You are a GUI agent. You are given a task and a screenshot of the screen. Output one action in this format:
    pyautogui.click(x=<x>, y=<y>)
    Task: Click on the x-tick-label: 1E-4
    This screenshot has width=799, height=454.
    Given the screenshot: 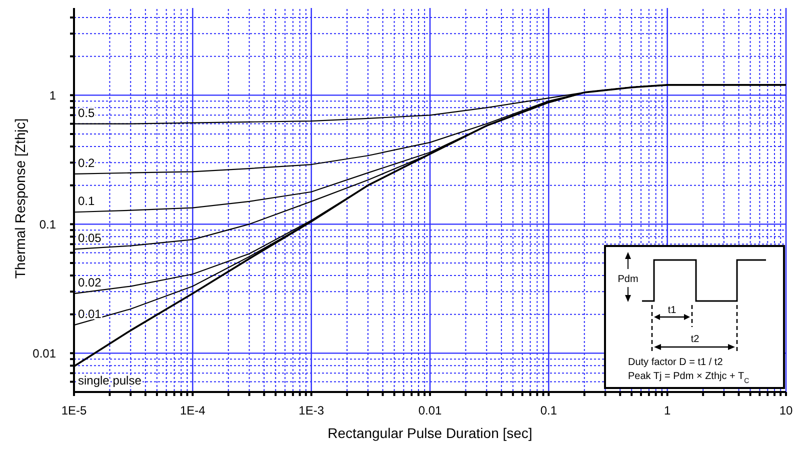 What is the action you would take?
    pyautogui.click(x=193, y=411)
    